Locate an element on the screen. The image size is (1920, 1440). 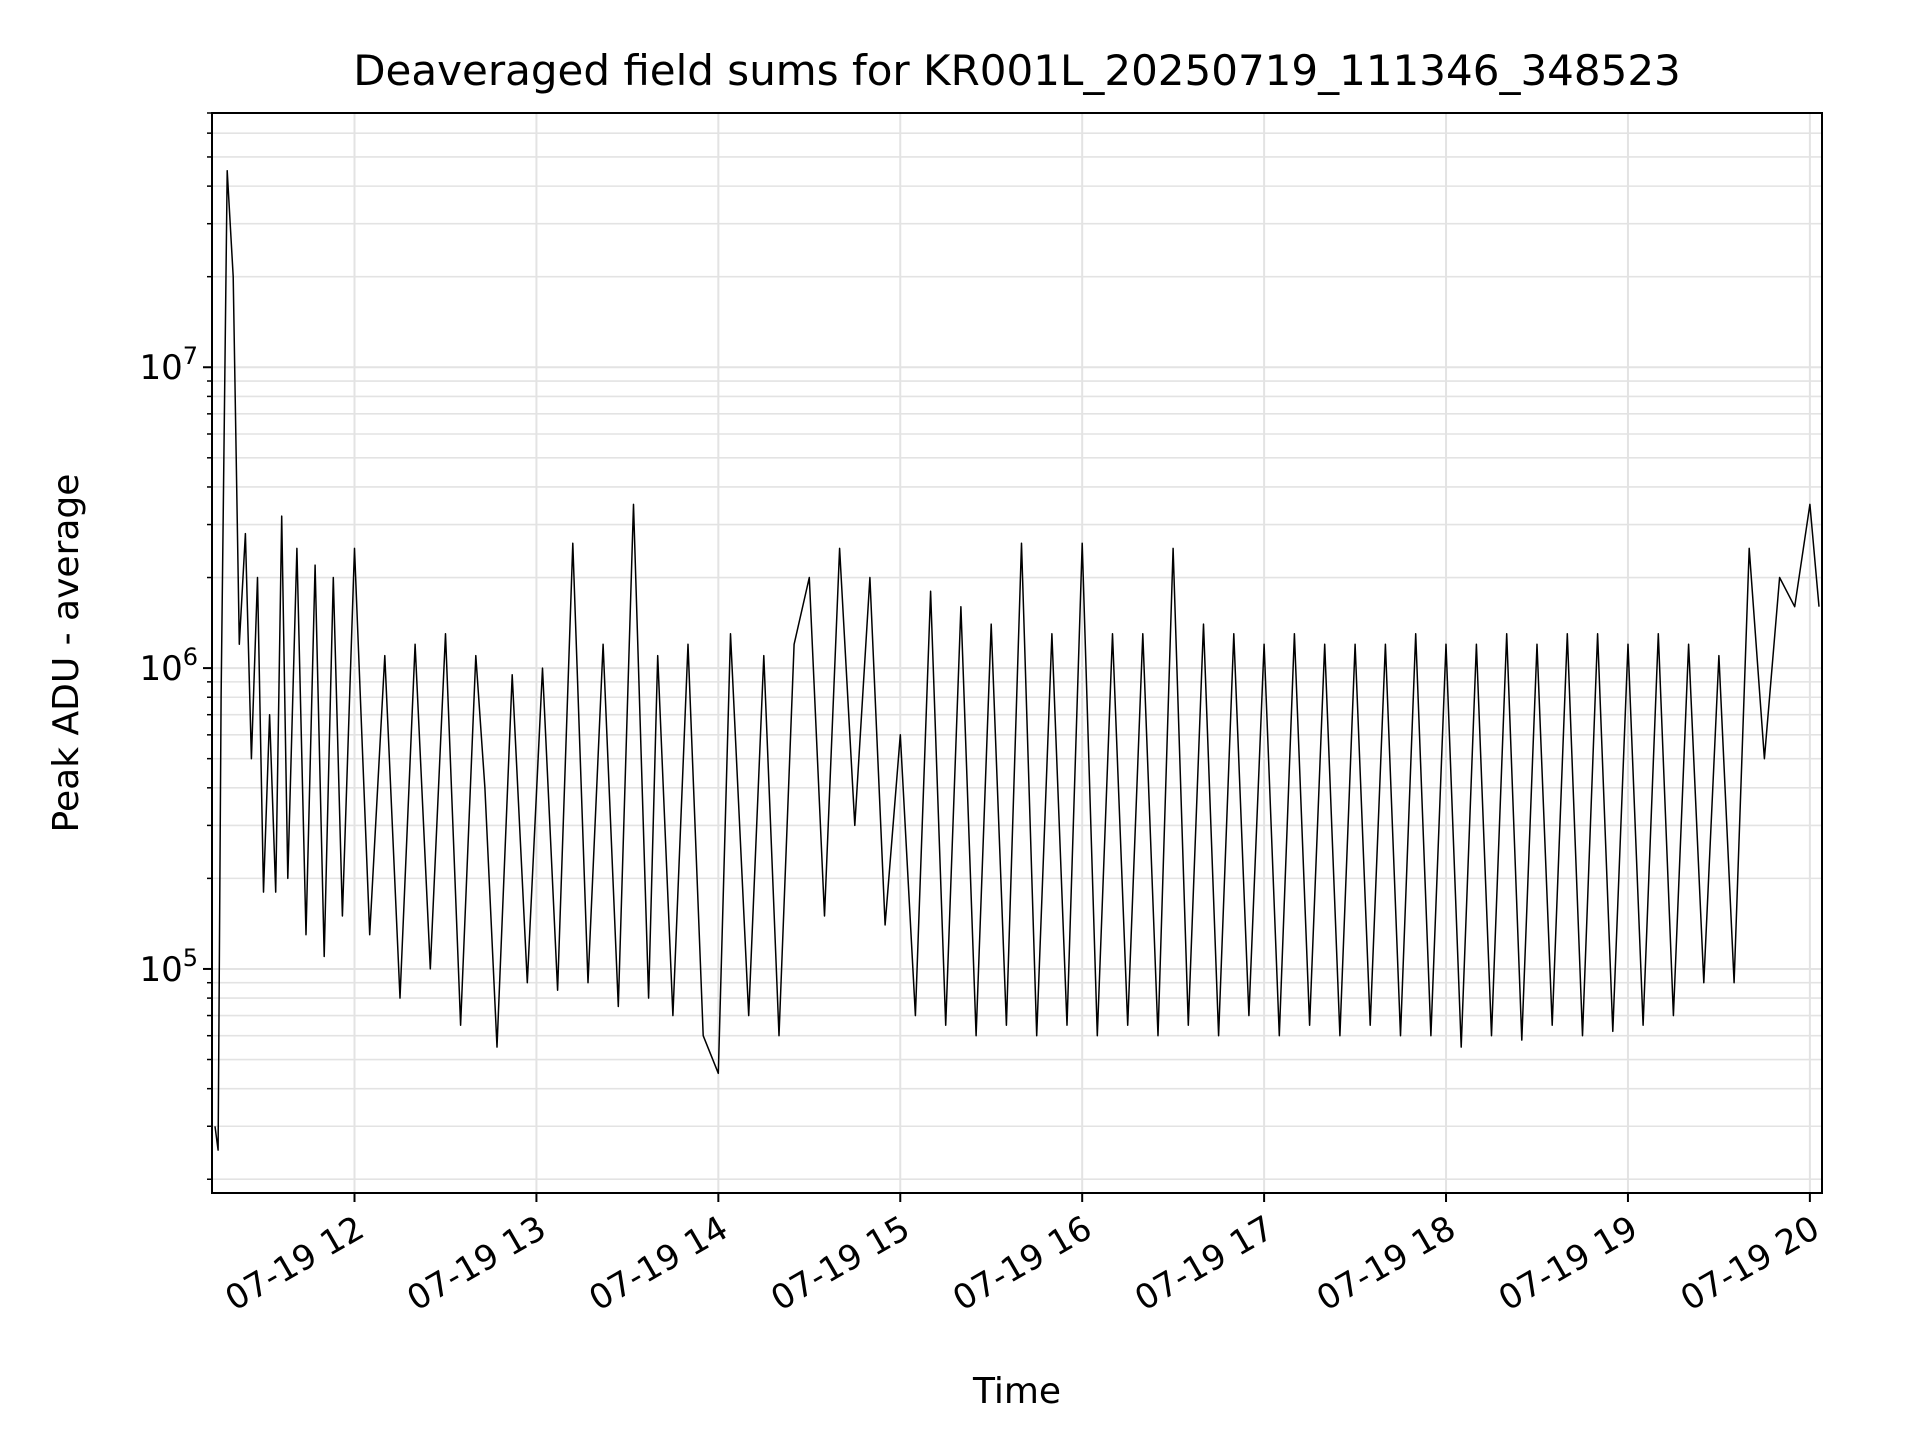
y-tick-label: 10⁶ is located at coordinates (168, 666).